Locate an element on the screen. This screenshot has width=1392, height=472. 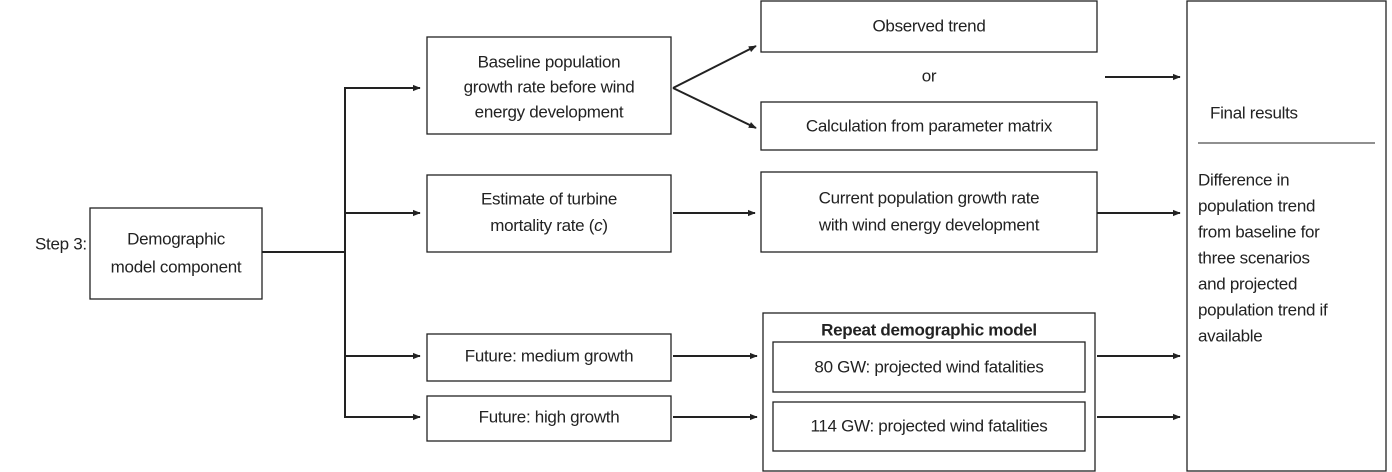
or-text: or is located at coordinates (929, 75).